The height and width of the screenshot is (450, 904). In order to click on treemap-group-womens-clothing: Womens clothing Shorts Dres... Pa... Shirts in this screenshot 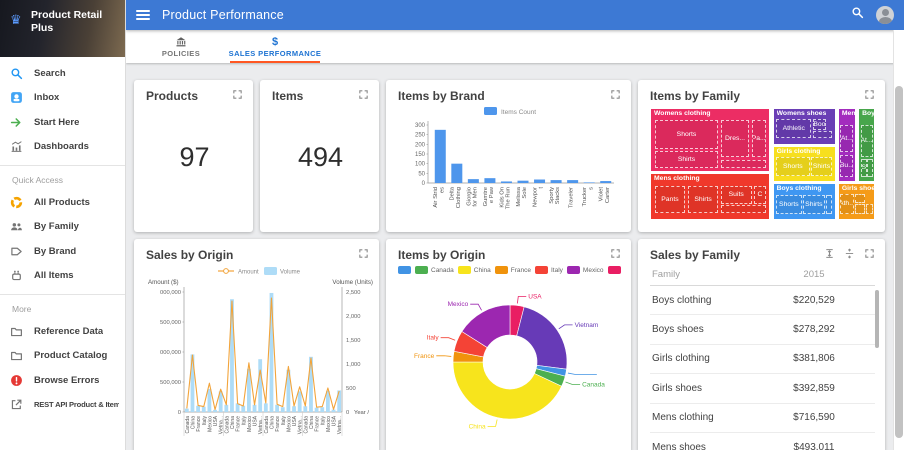, I will do `click(710, 140)`.